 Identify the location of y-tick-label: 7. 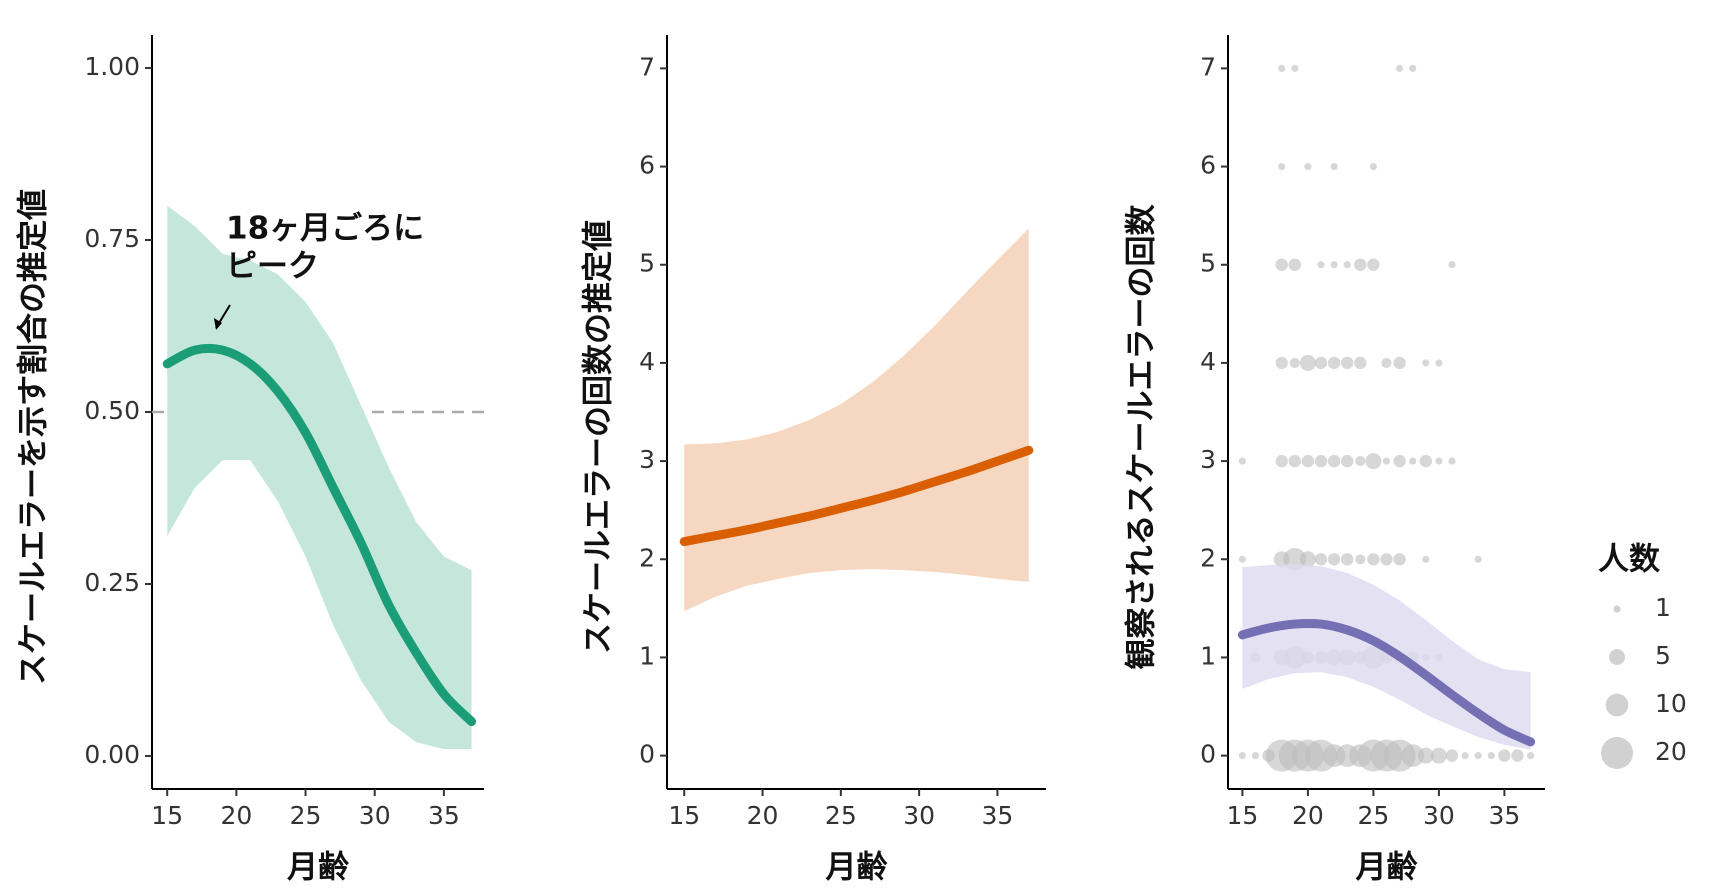
(647, 66).